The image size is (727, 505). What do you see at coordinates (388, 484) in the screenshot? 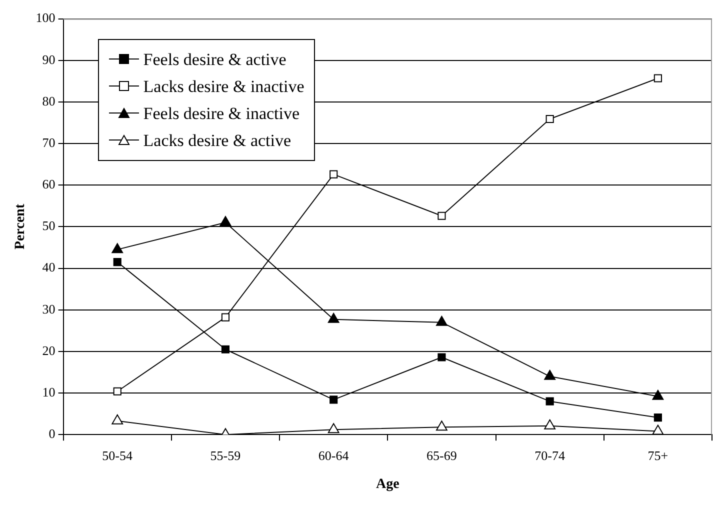
I see `x-axis-title: Age` at bounding box center [388, 484].